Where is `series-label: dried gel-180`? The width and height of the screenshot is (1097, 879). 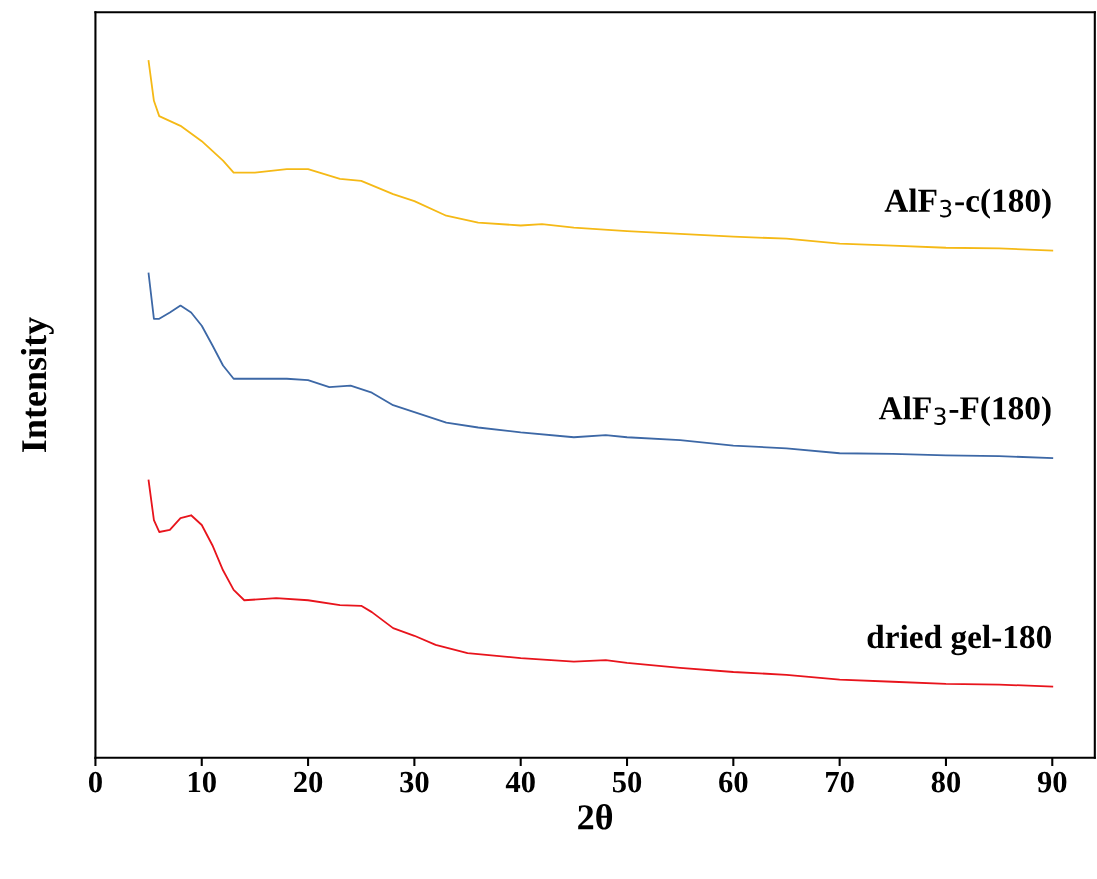
series-label: dried gel-180 is located at coordinates (959, 640).